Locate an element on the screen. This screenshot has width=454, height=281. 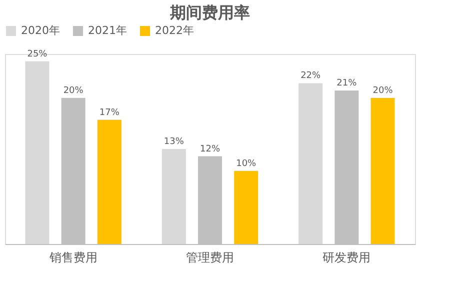
data-label: 22% is located at coordinates (311, 76).